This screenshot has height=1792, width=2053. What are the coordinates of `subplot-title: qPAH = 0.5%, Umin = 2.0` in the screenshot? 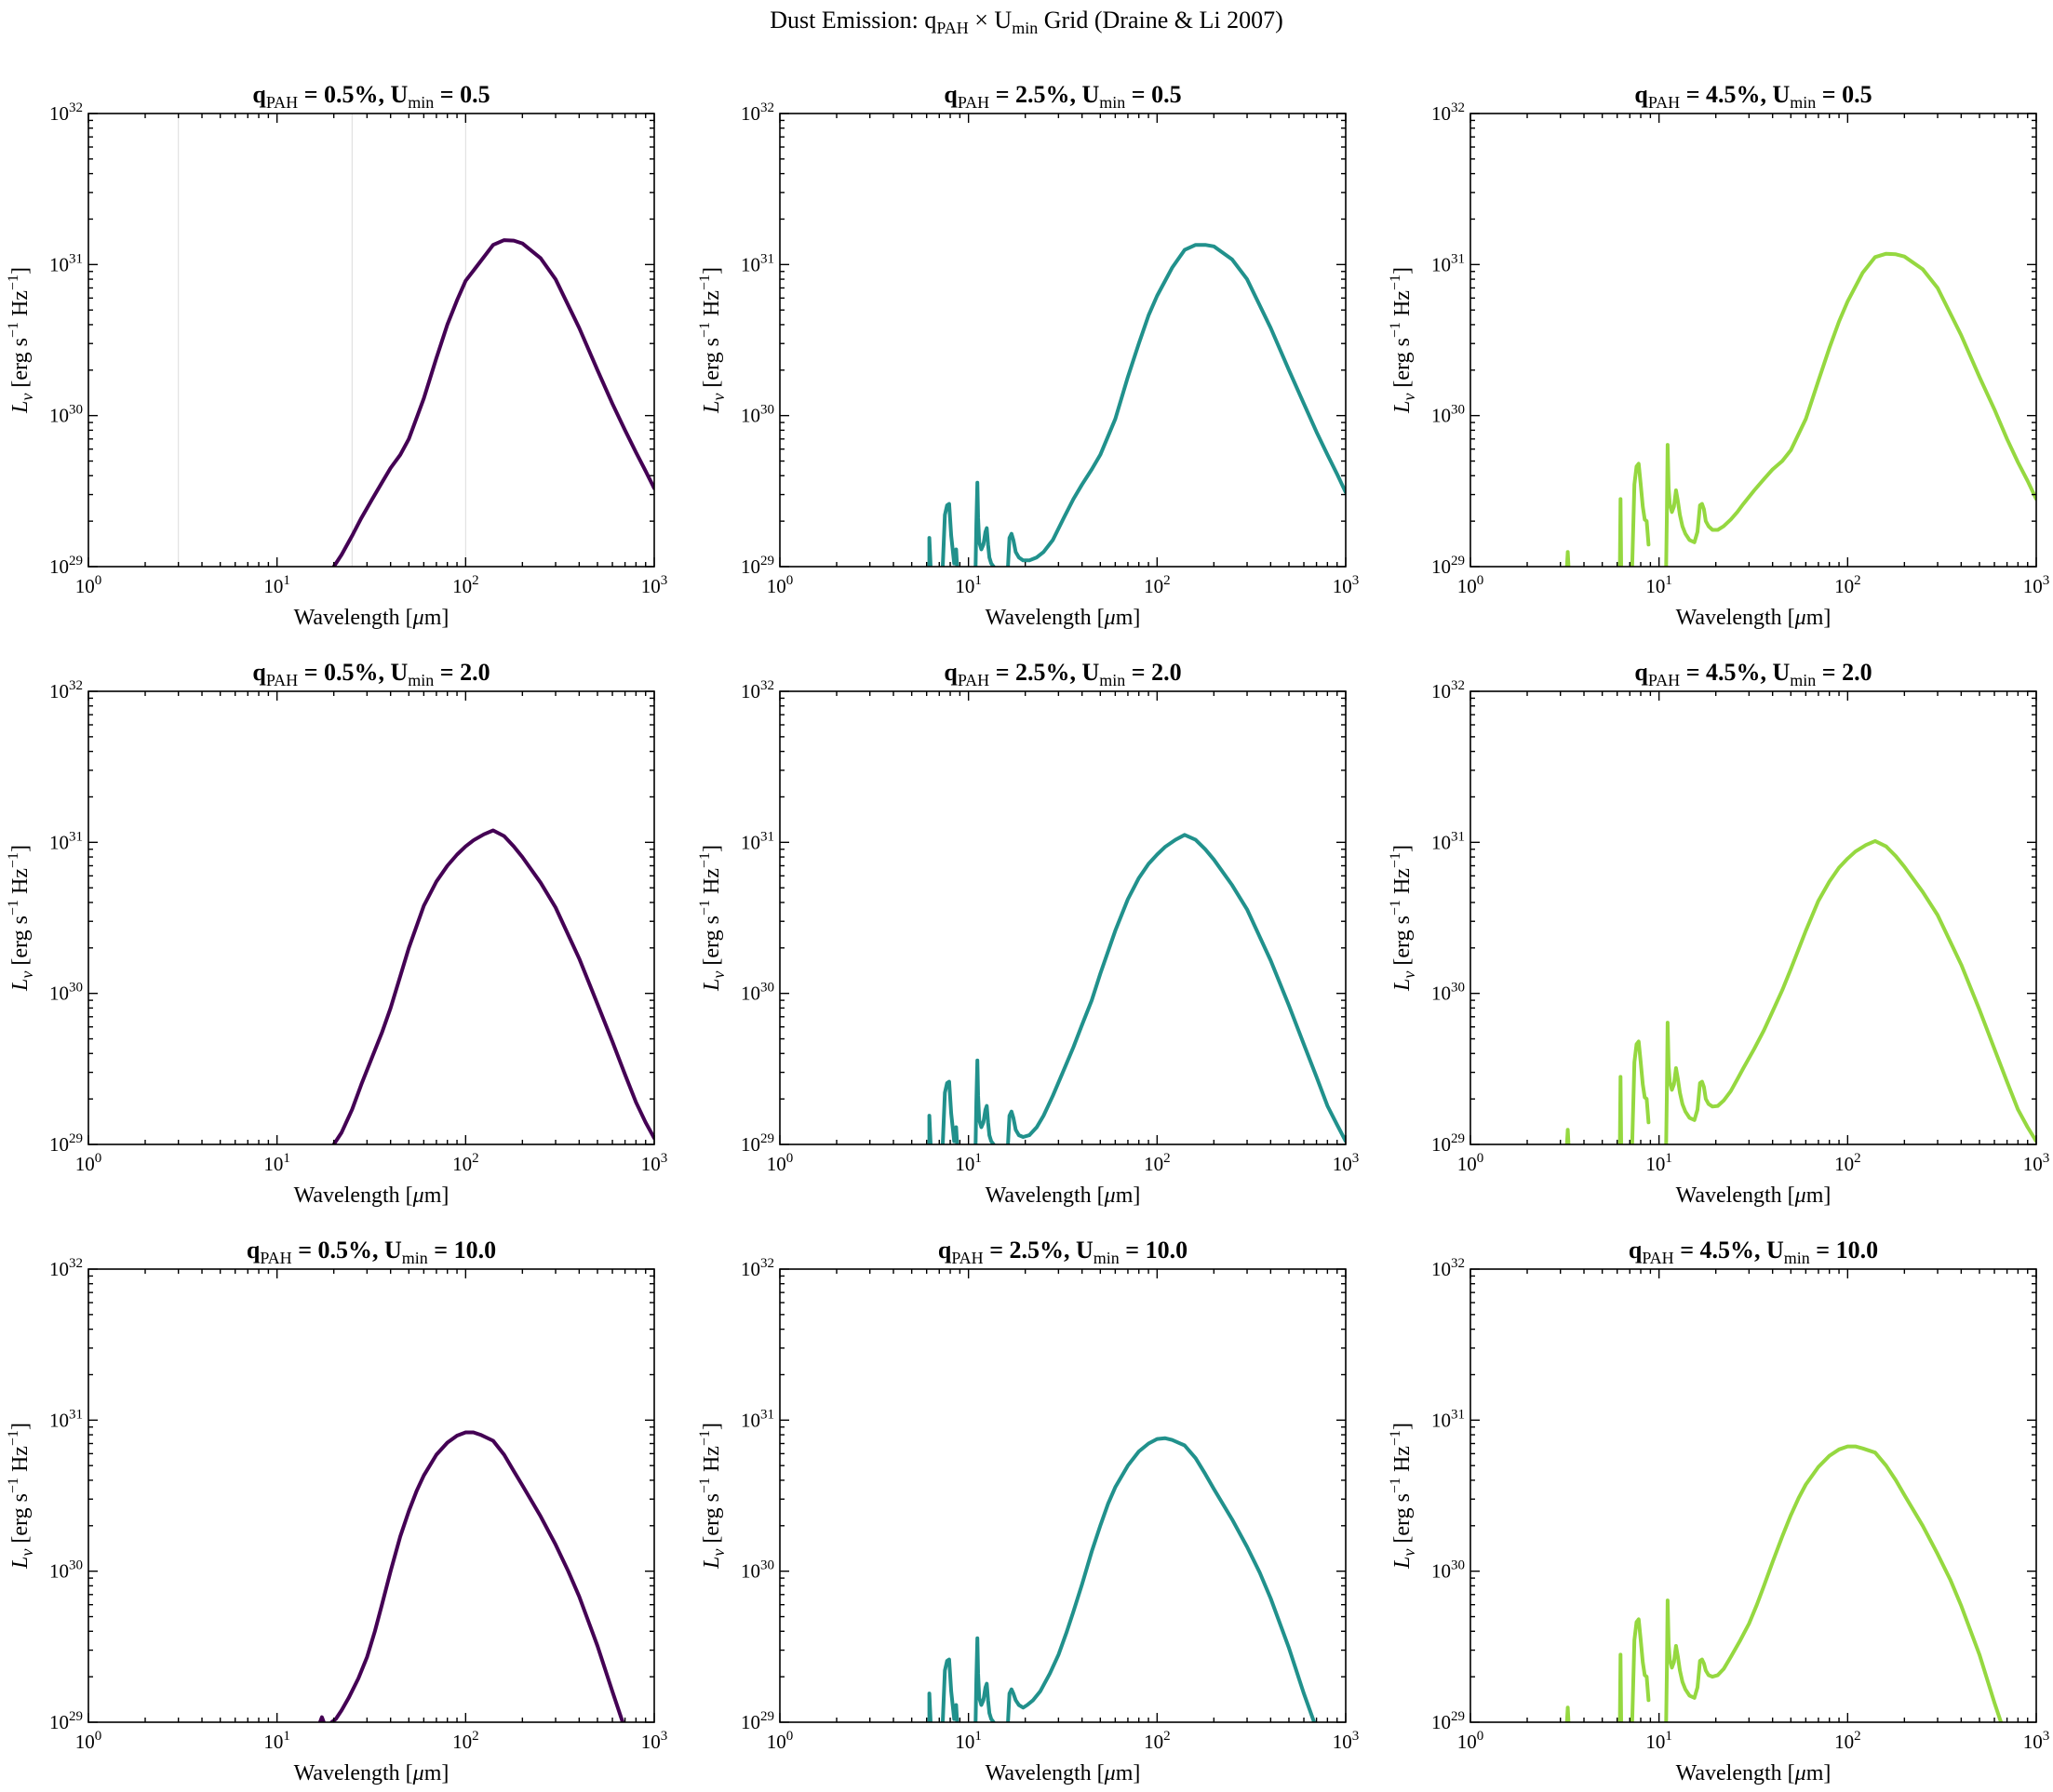 It's located at (371, 674).